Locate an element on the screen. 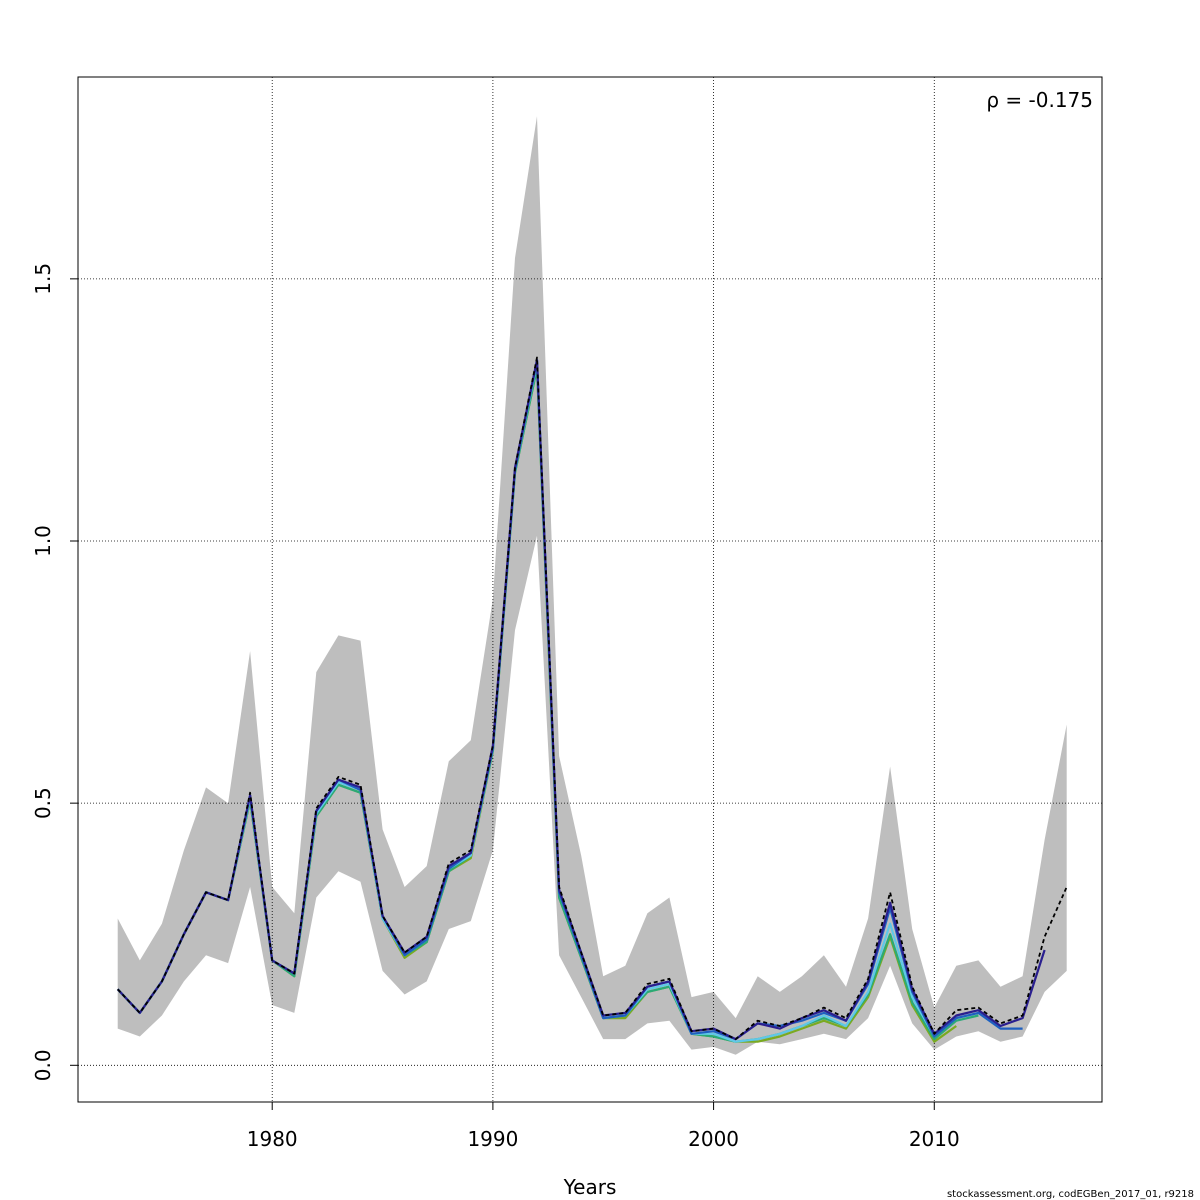 The width and height of the screenshot is (1200, 1200). rho-annotation: ρ = -0.175 is located at coordinates (1039, 100).